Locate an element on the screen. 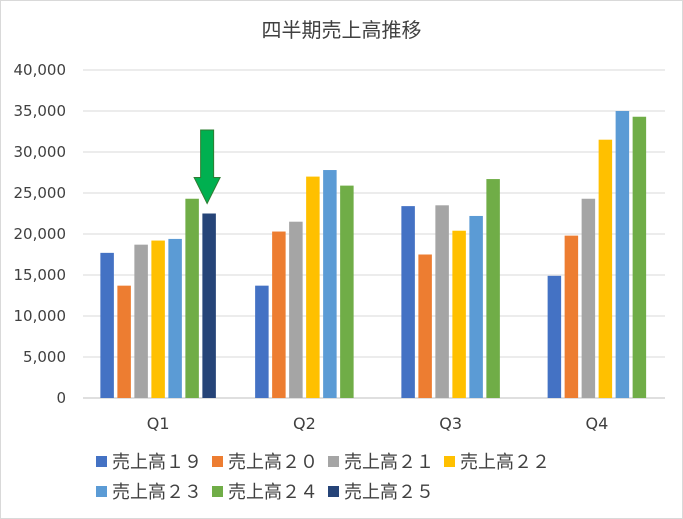 The width and height of the screenshot is (683, 519). x-tick-label: Q1 is located at coordinates (158, 423).